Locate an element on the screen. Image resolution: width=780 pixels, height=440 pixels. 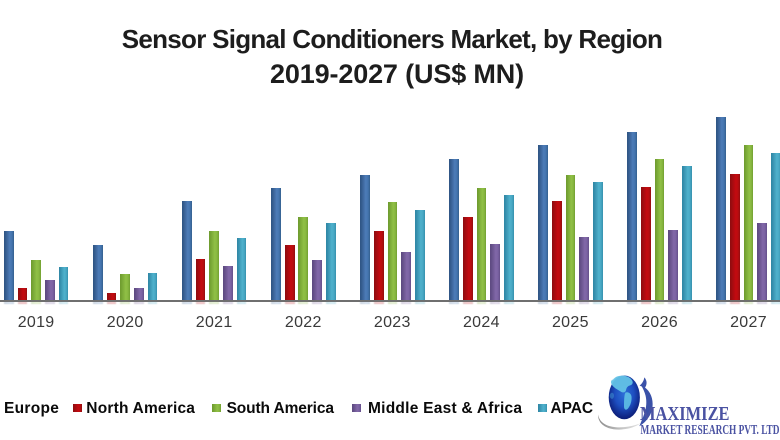
svg-text: MARKET RESEARCH PVT. LTD is located at coordinates (710, 429).